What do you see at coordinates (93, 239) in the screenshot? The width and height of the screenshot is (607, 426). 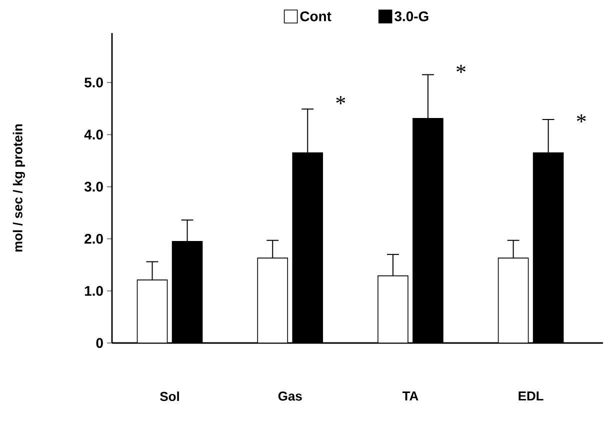 I see `y-tick-label: 2.0` at bounding box center [93, 239].